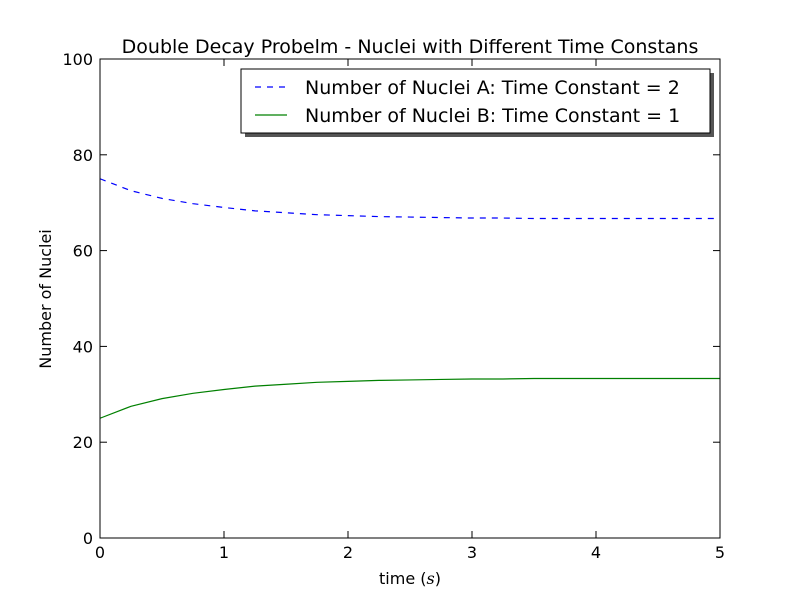 This screenshot has height=598, width=800. I want to click on legend-box, so click(475, 101).